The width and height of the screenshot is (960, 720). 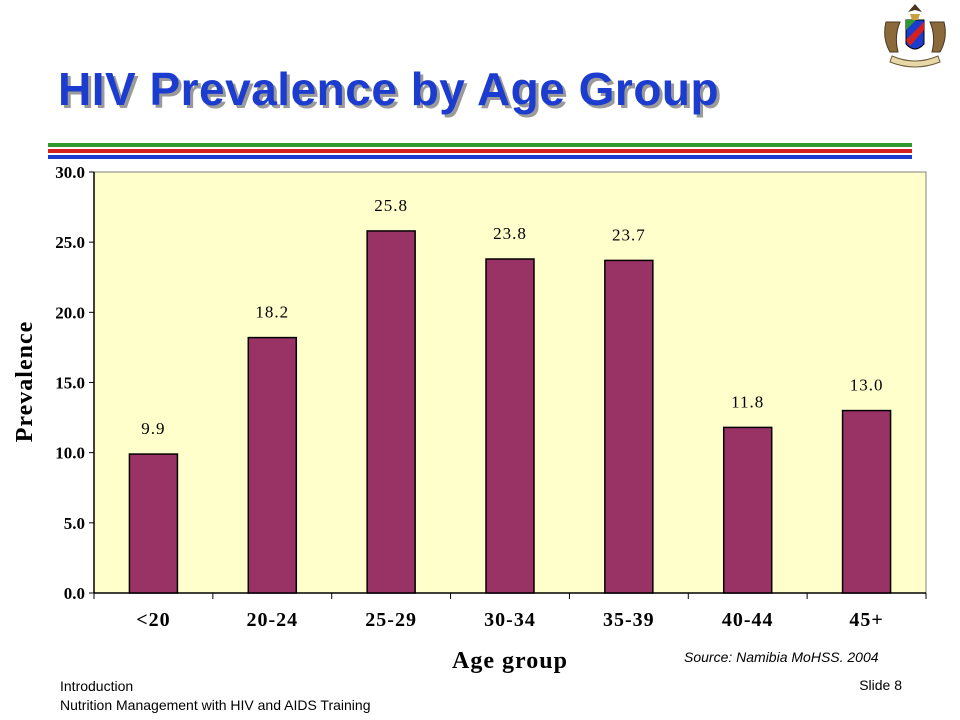 I want to click on x-tick-label: 35-39, so click(x=629, y=620).